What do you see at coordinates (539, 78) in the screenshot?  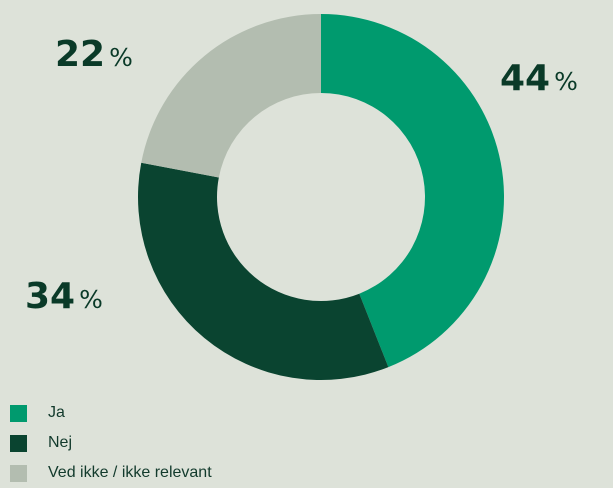 I see `slice-value-label: 44%` at bounding box center [539, 78].